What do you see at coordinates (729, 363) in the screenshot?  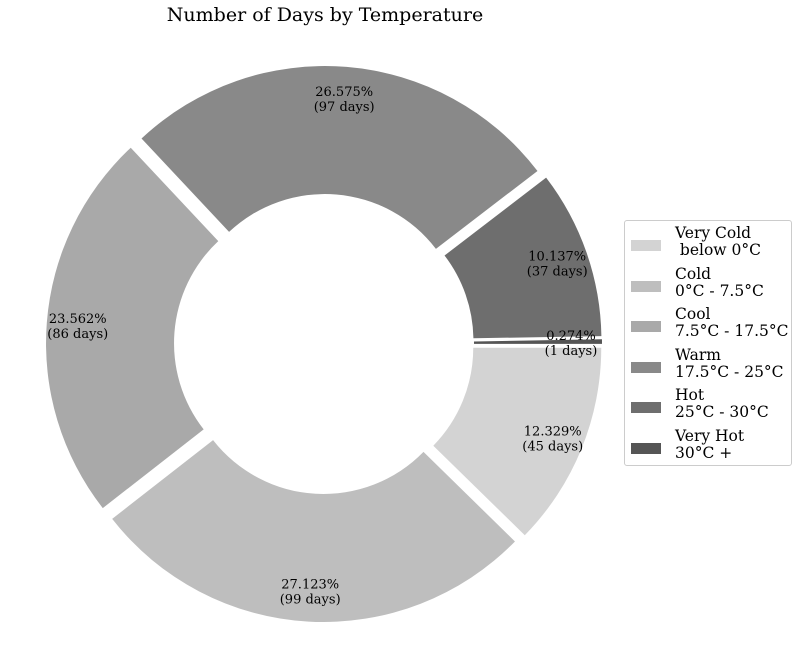 I see `legend-label: Warm 17.5°C - 25°C` at bounding box center [729, 363].